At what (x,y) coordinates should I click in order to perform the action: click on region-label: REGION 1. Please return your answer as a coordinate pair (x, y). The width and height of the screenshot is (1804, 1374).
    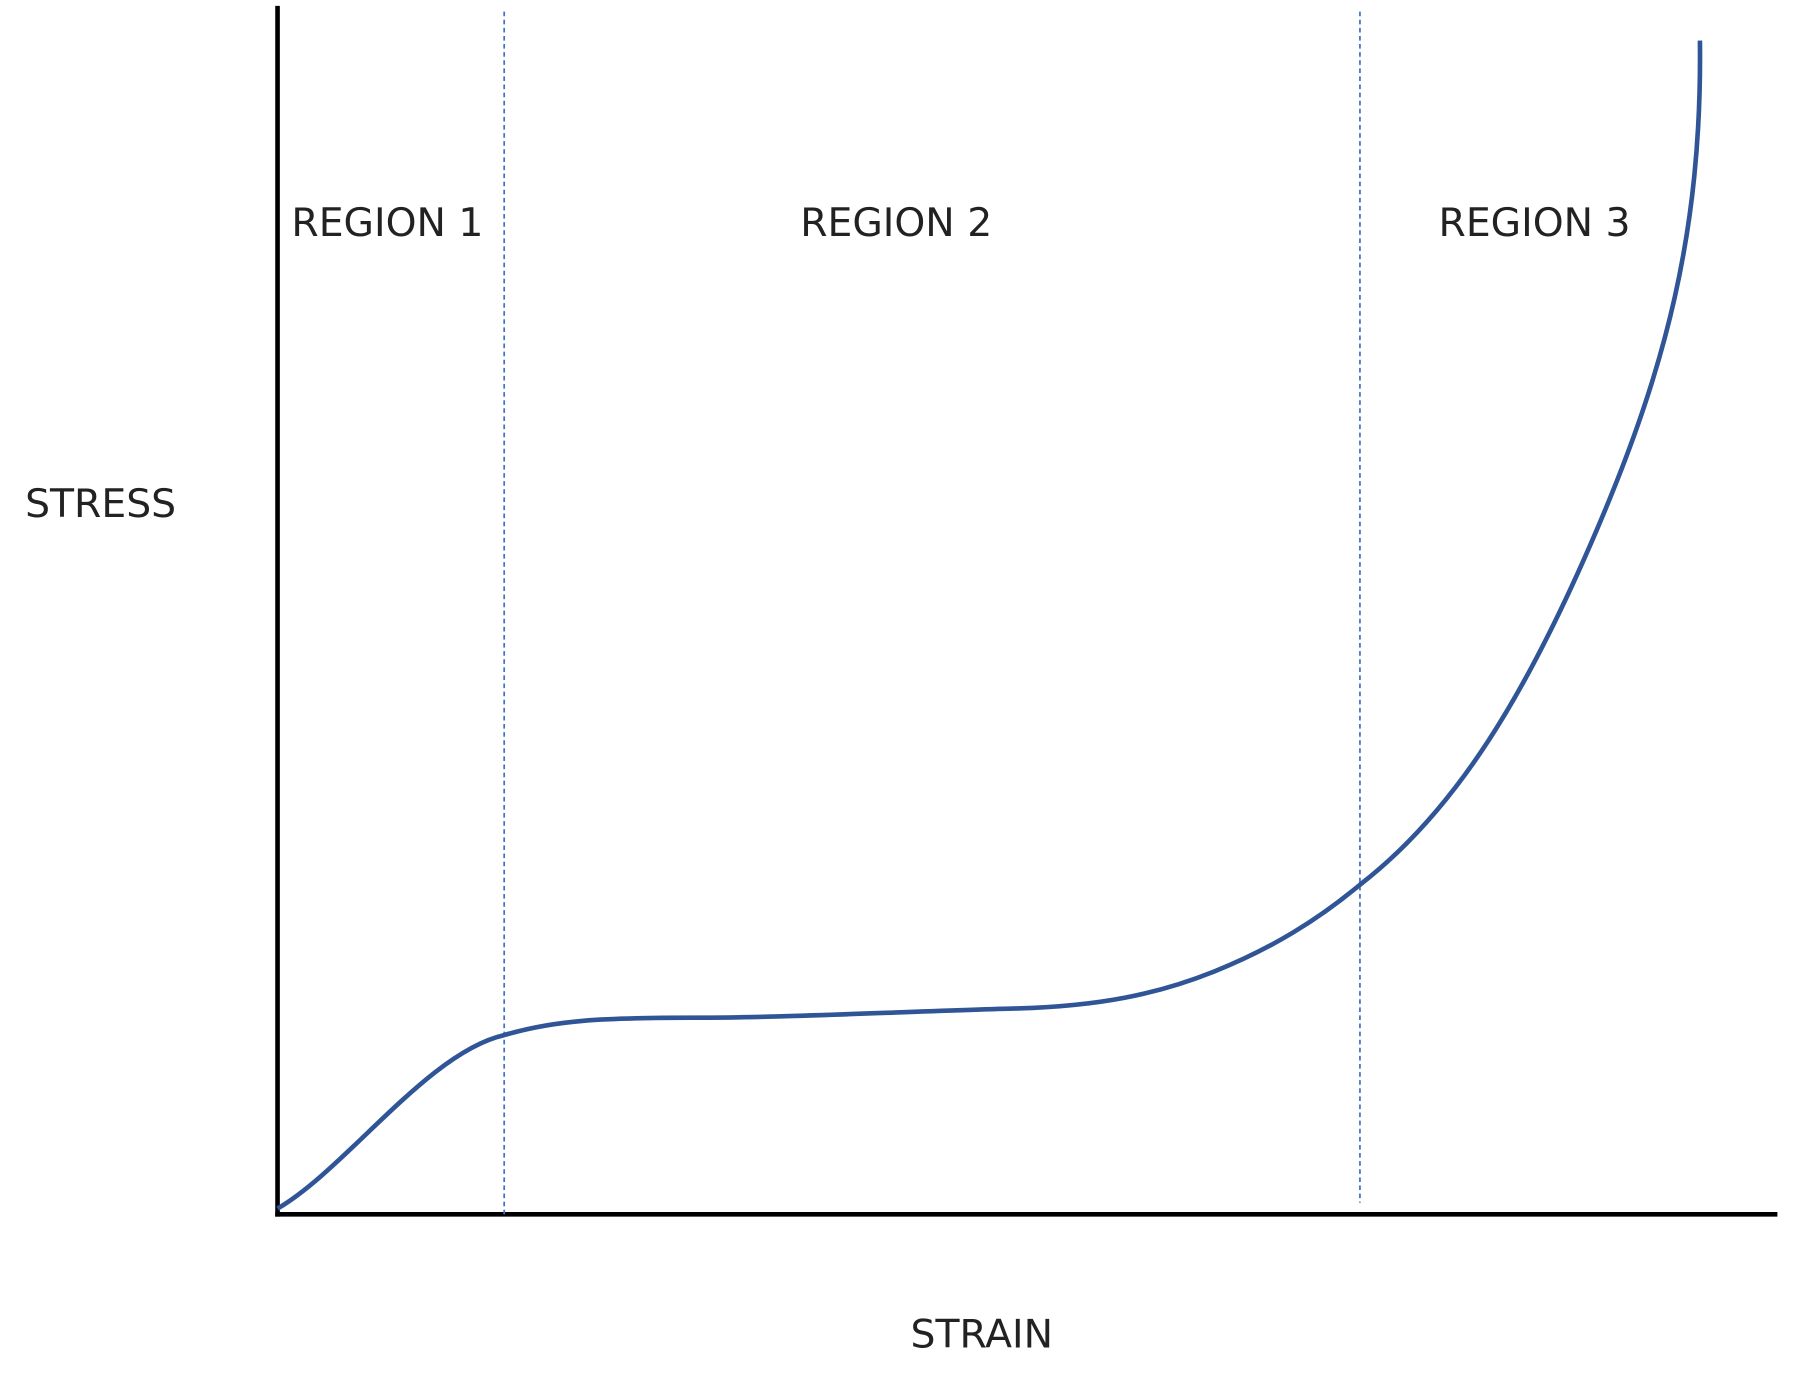
    Looking at the image, I should click on (387, 223).